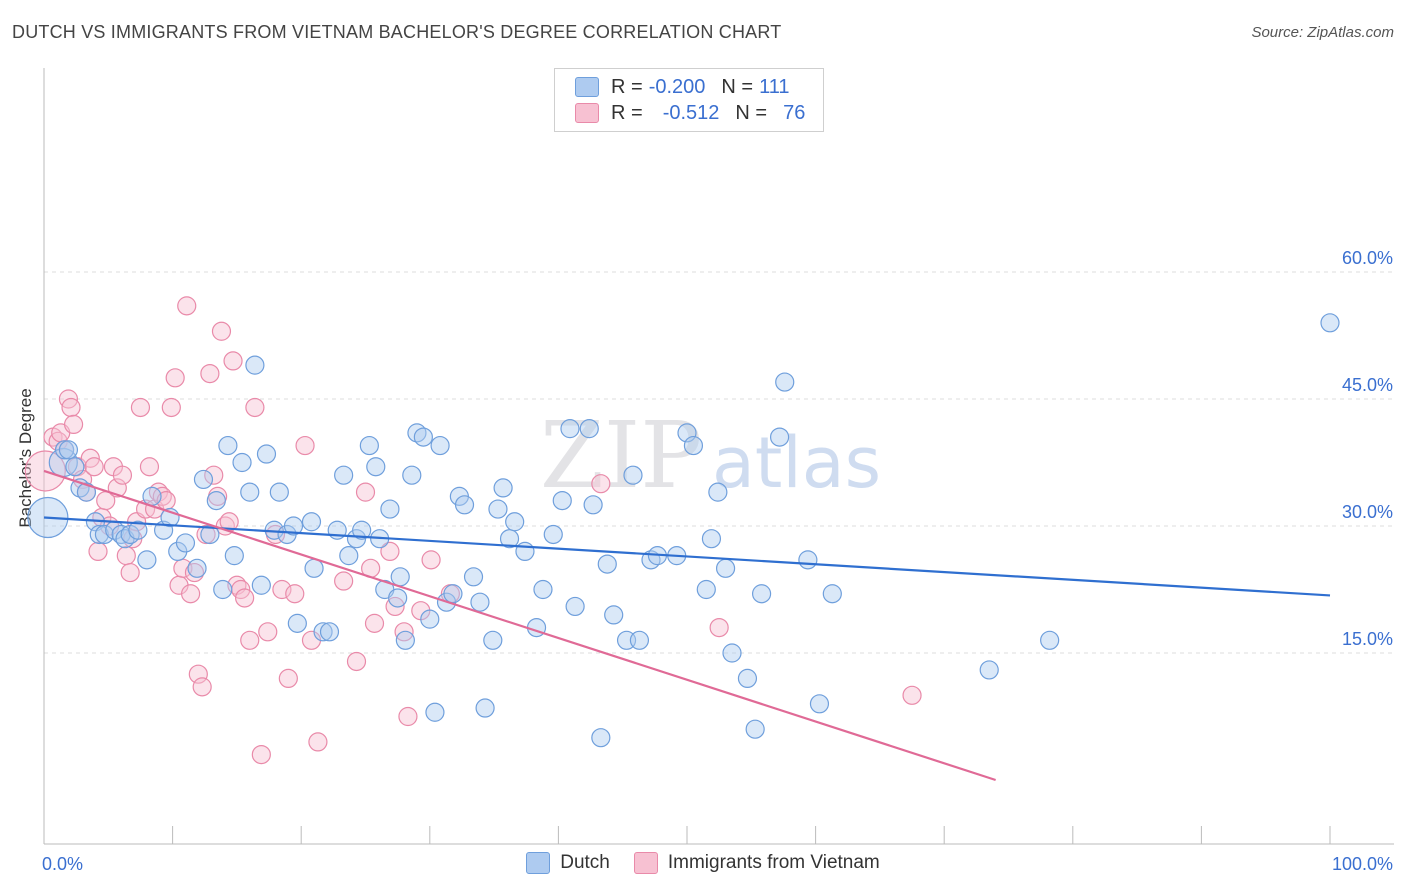  I want to click on vietnam-n-label: N =, so click(751, 112).